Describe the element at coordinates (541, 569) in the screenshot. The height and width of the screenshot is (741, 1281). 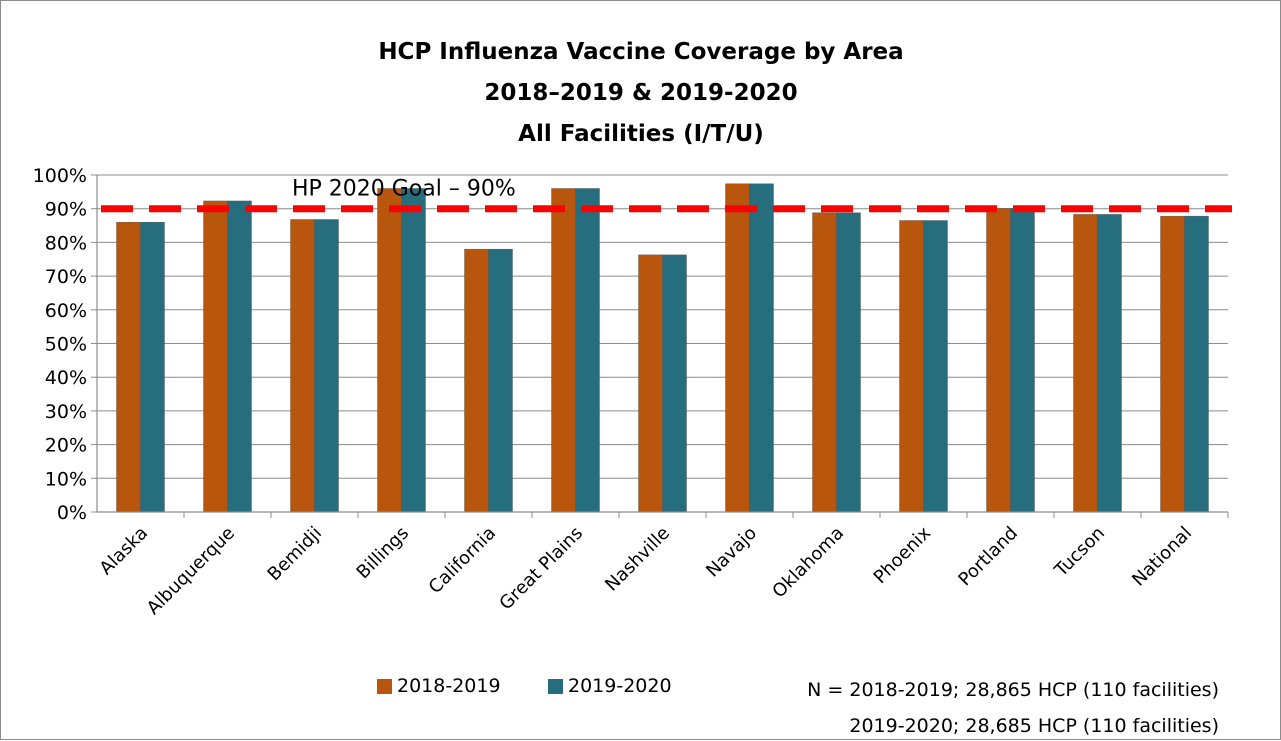
I see `x-category-label: Great Plains` at that location.